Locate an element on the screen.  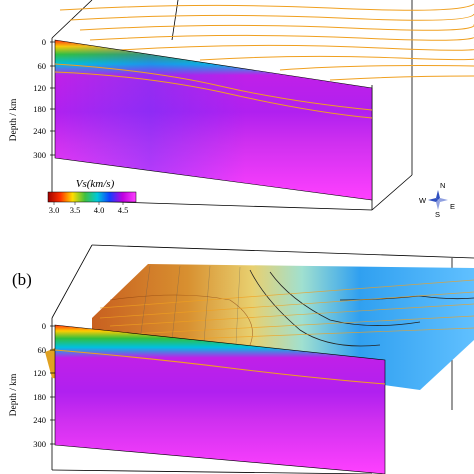
depth-tick-a-0: 0 is located at coordinates (44, 42).